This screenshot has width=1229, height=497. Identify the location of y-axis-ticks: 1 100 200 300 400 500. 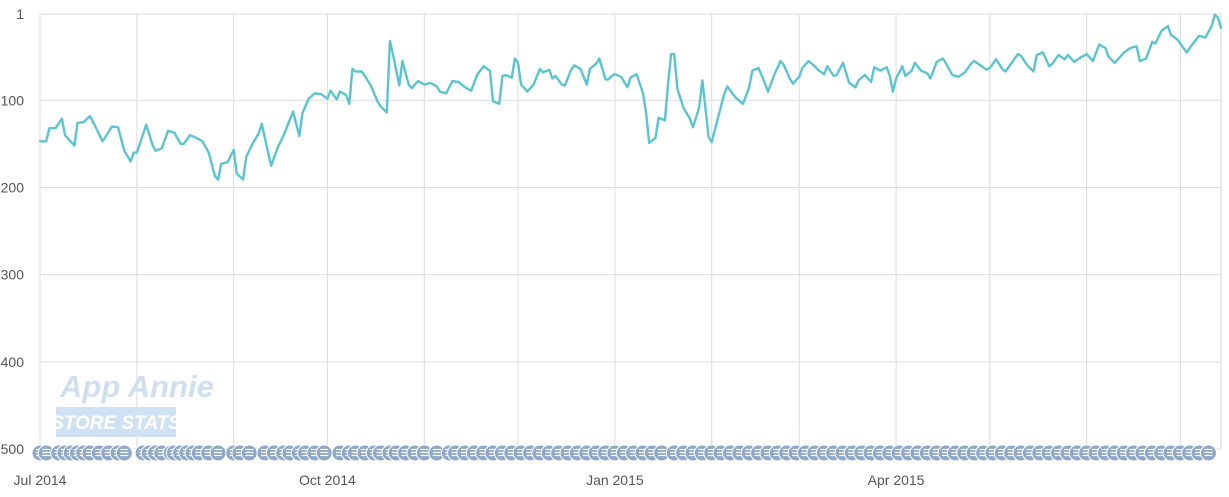
(13, 231).